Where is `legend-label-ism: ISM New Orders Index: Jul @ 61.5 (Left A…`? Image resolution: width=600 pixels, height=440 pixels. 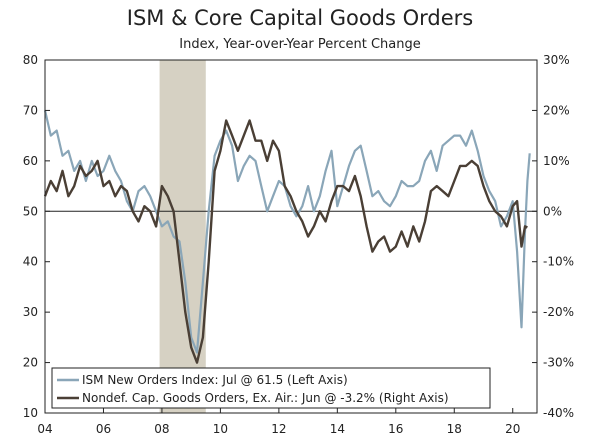
legend-label-ism: ISM New Orders Index: Jul @ 61.5 (Left A… is located at coordinates (215, 380).